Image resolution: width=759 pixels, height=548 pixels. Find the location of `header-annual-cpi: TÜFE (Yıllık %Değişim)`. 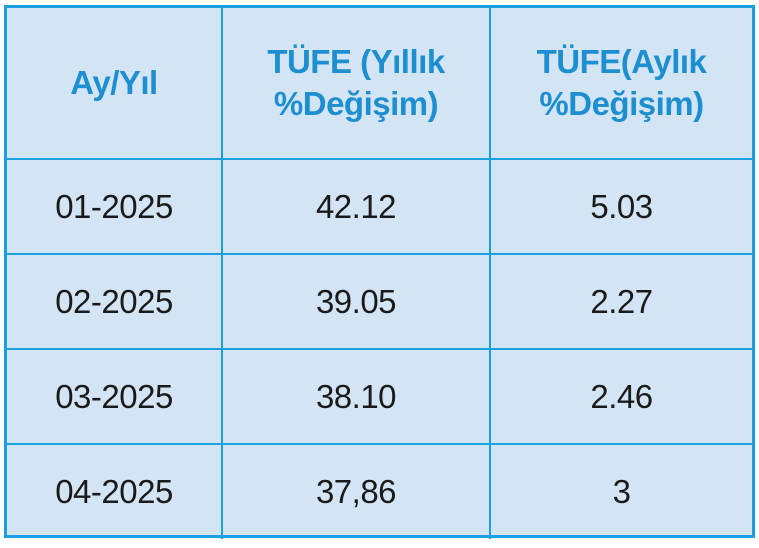

header-annual-cpi: TÜFE (Yıllık %Değişim) is located at coordinates (356, 84).